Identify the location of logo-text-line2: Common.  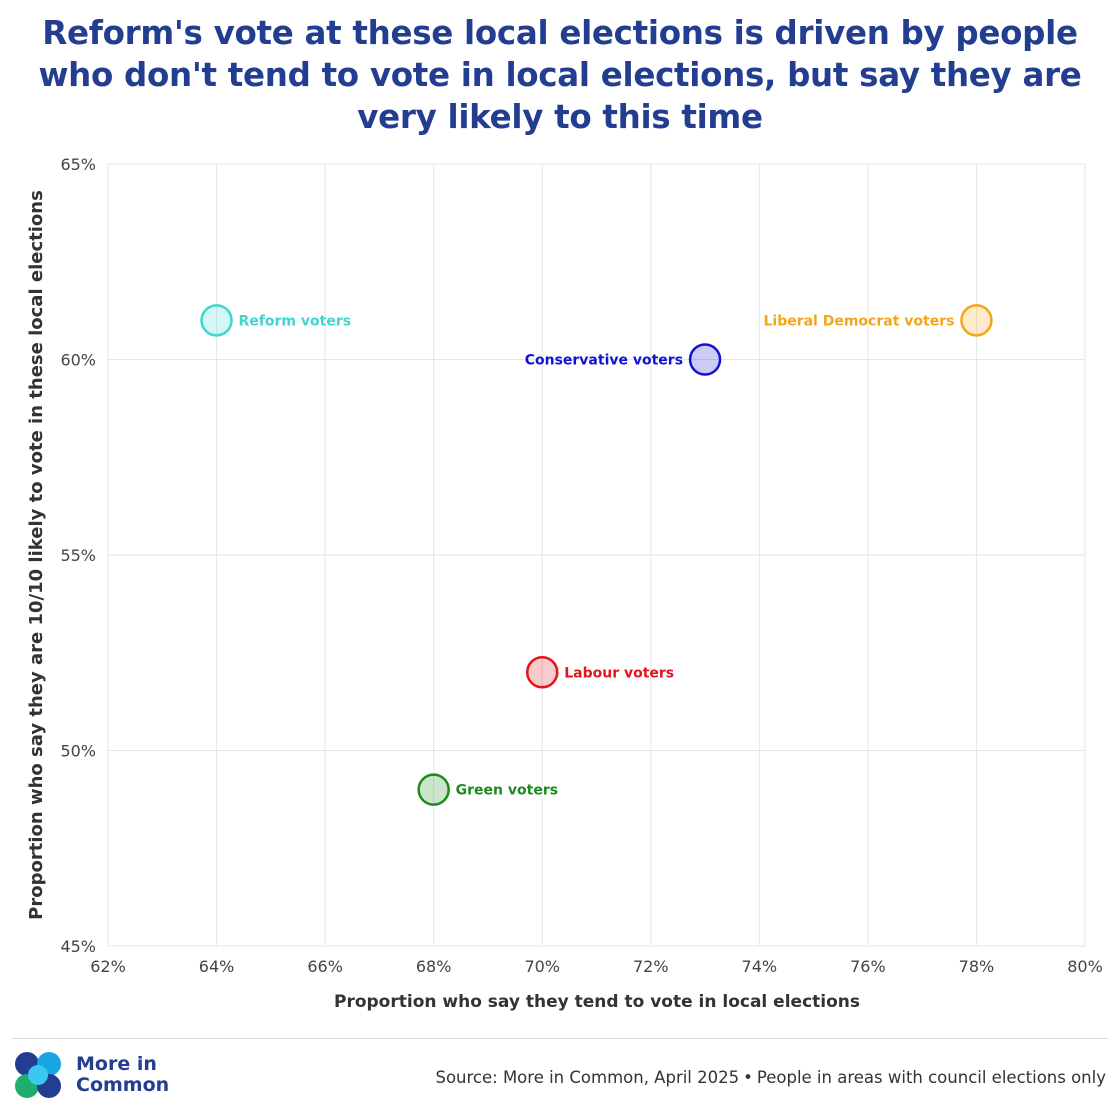
(123, 1085).